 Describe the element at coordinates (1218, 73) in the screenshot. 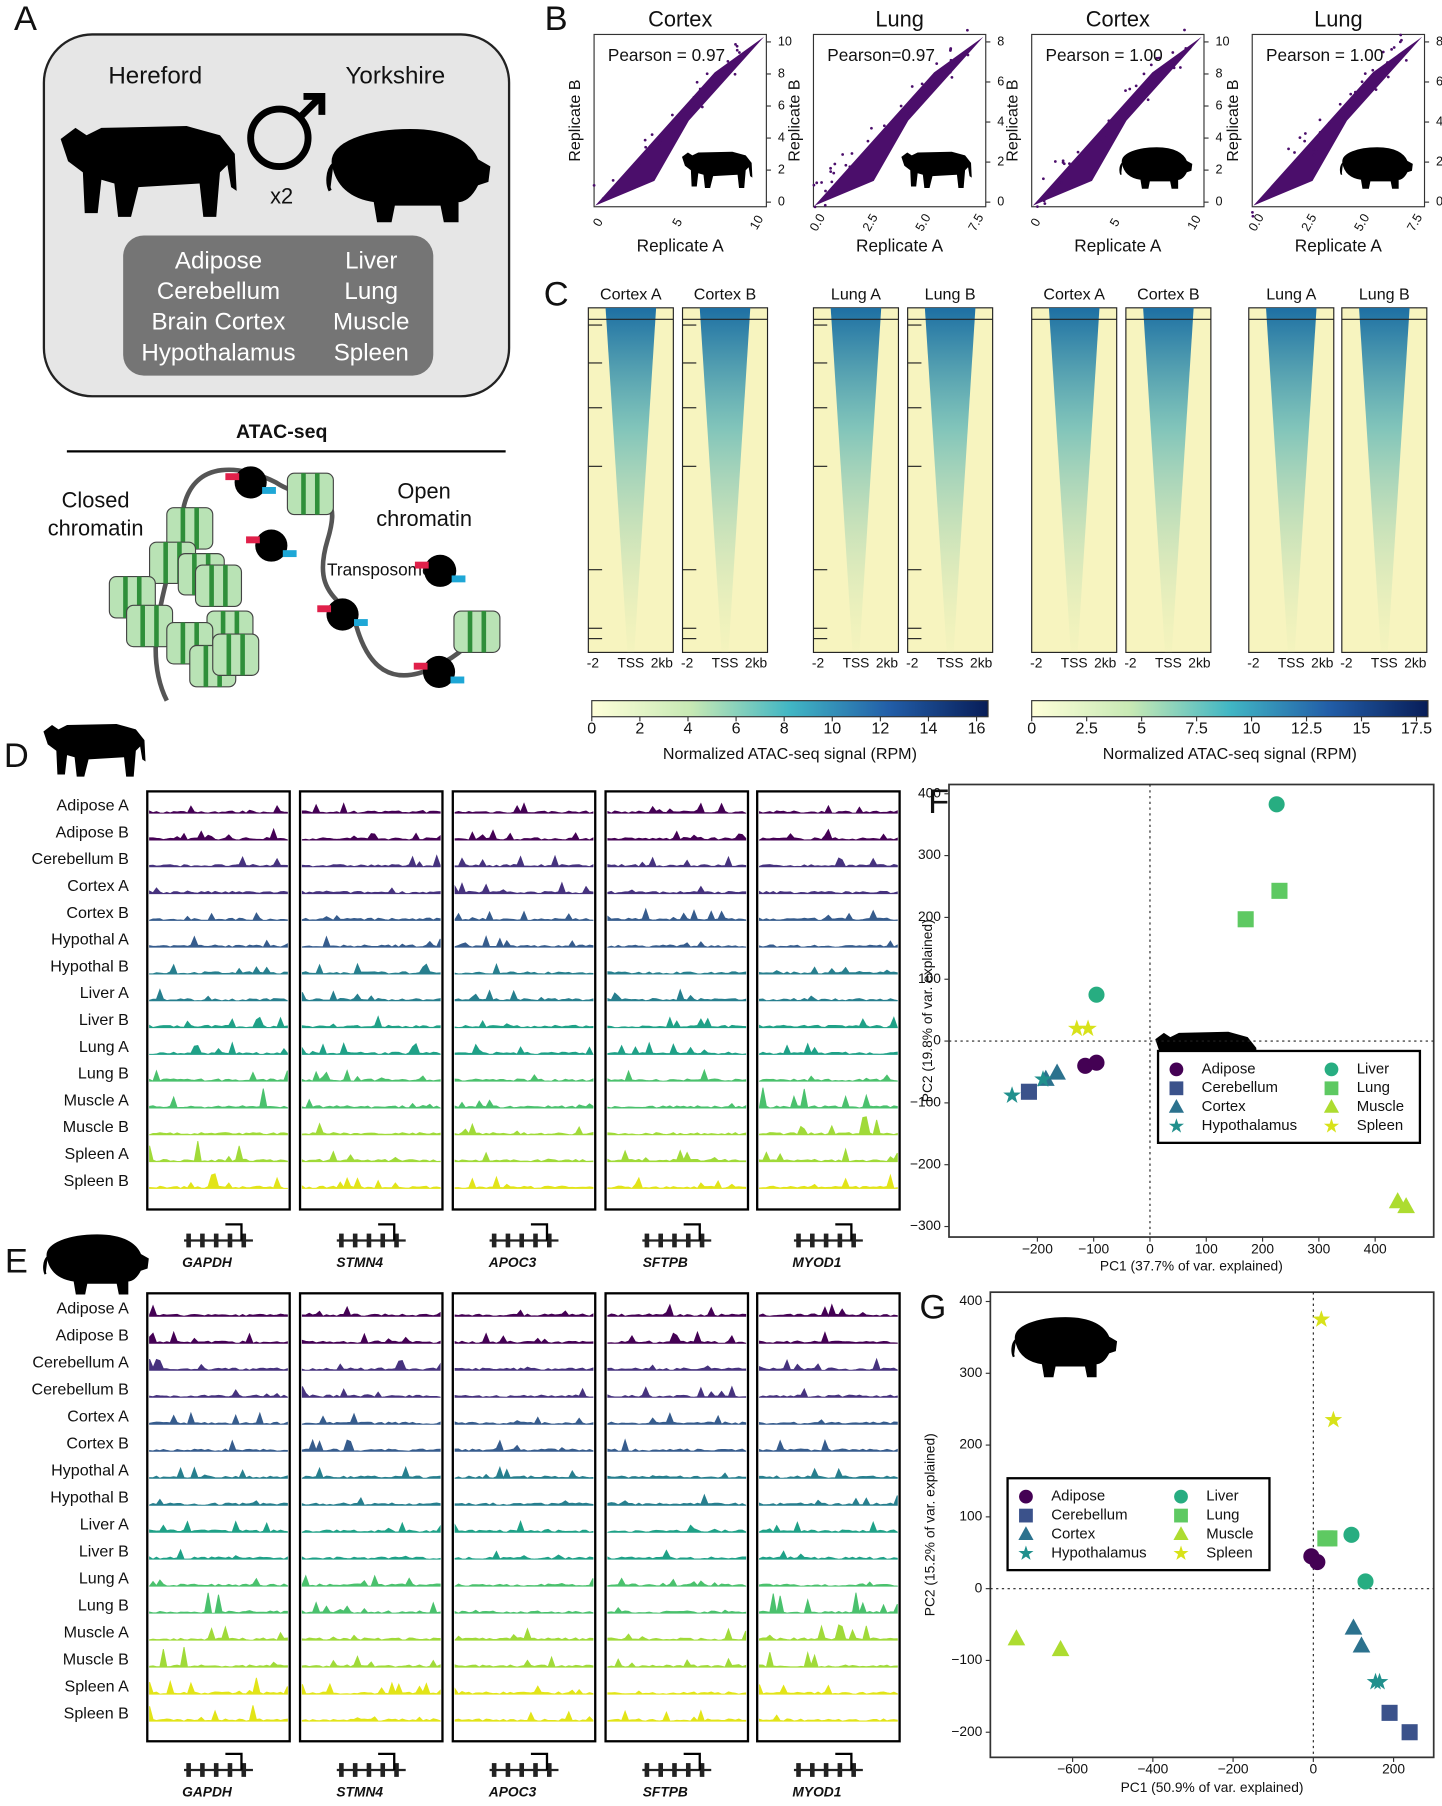

I see `y-tick-label: 8` at that location.